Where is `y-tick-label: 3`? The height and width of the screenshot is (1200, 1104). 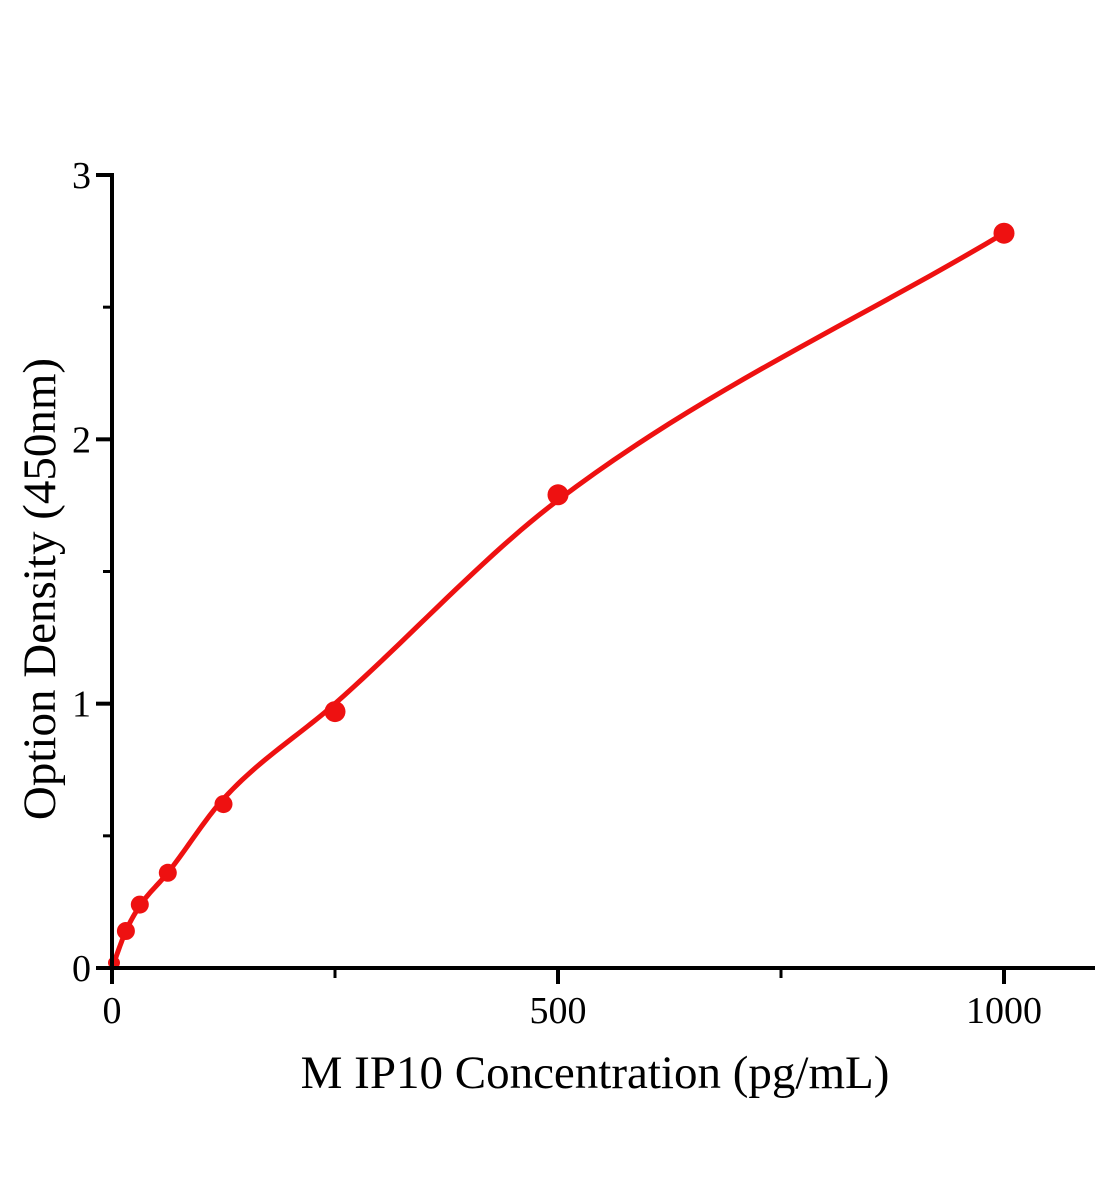
y-tick-label: 3 is located at coordinates (81, 176).